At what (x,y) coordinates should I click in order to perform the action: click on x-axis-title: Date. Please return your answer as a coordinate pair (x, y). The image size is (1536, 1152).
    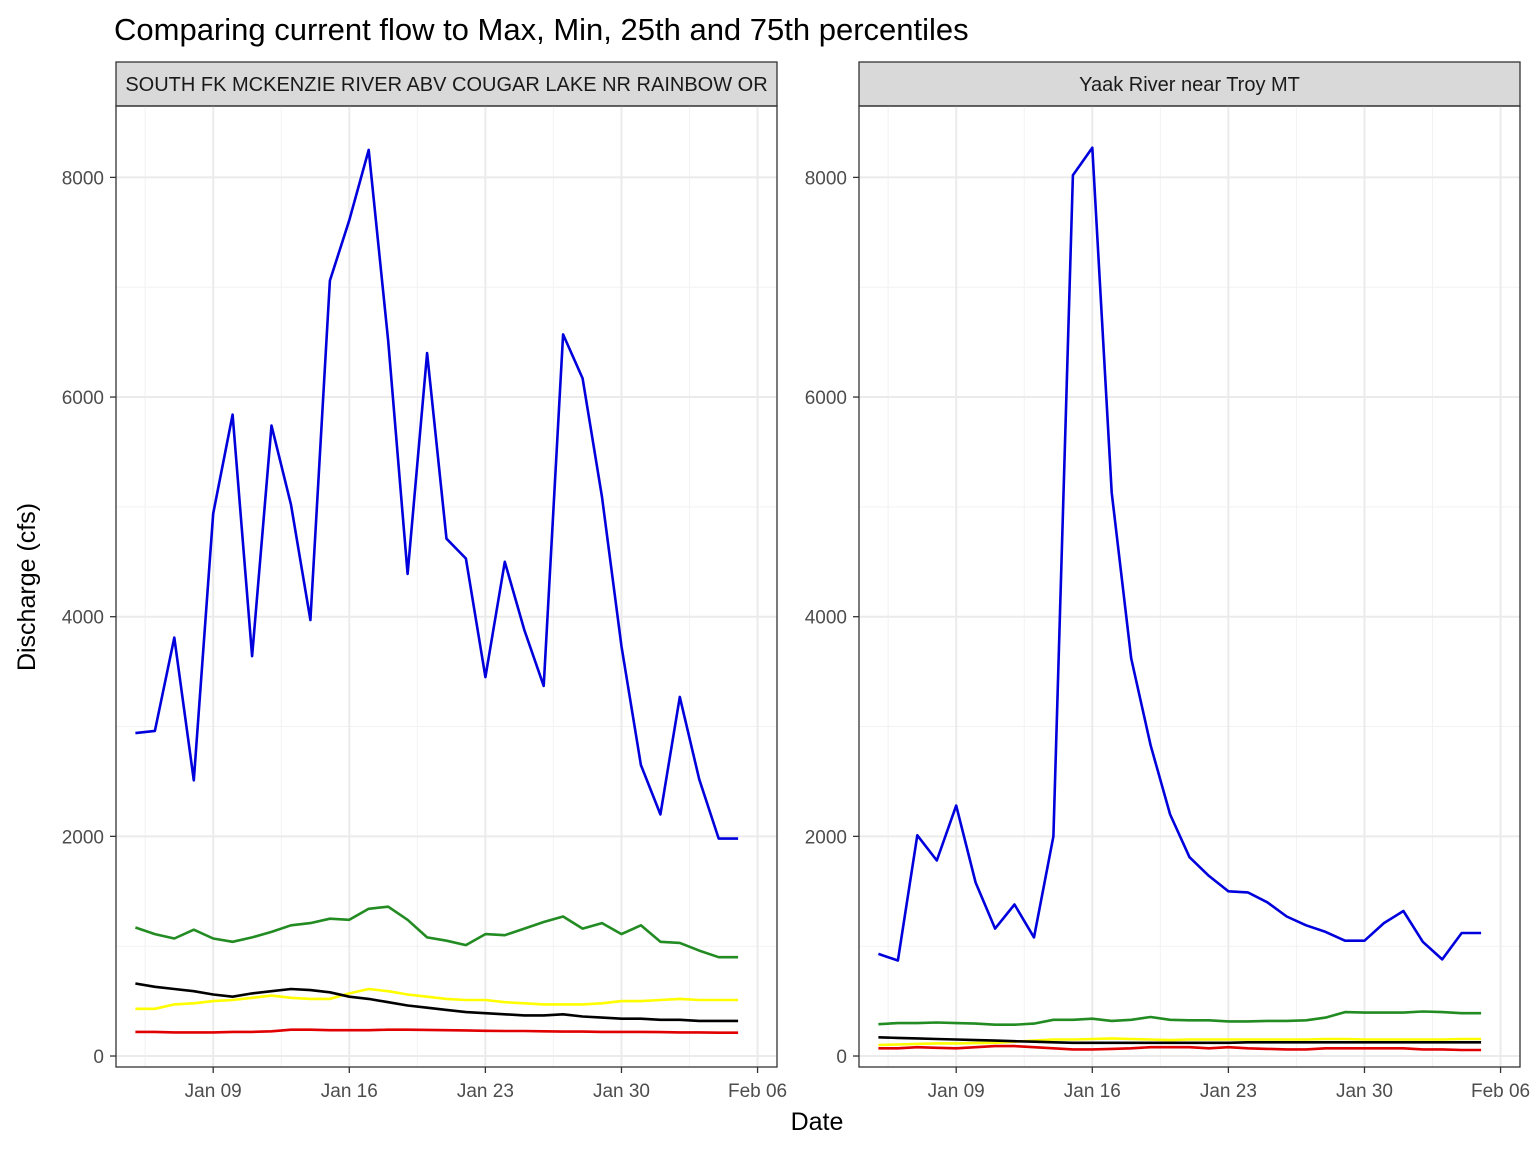
    Looking at the image, I should click on (817, 1122).